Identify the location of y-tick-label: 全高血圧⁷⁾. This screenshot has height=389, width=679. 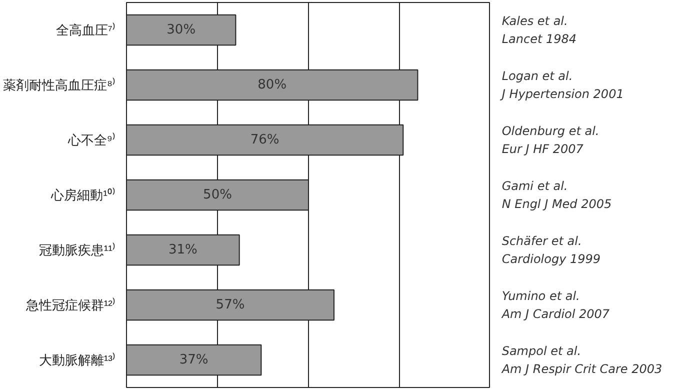
(86, 30).